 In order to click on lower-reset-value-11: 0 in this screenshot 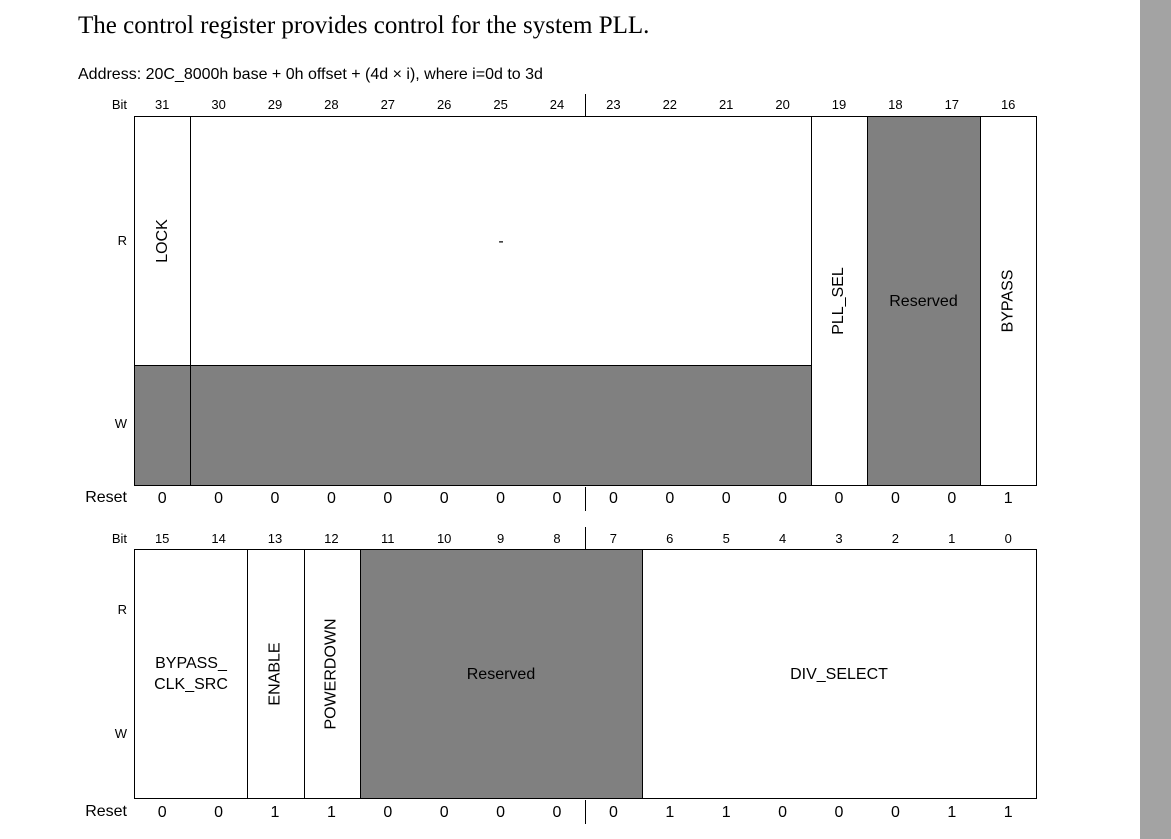, I will do `click(783, 812)`.